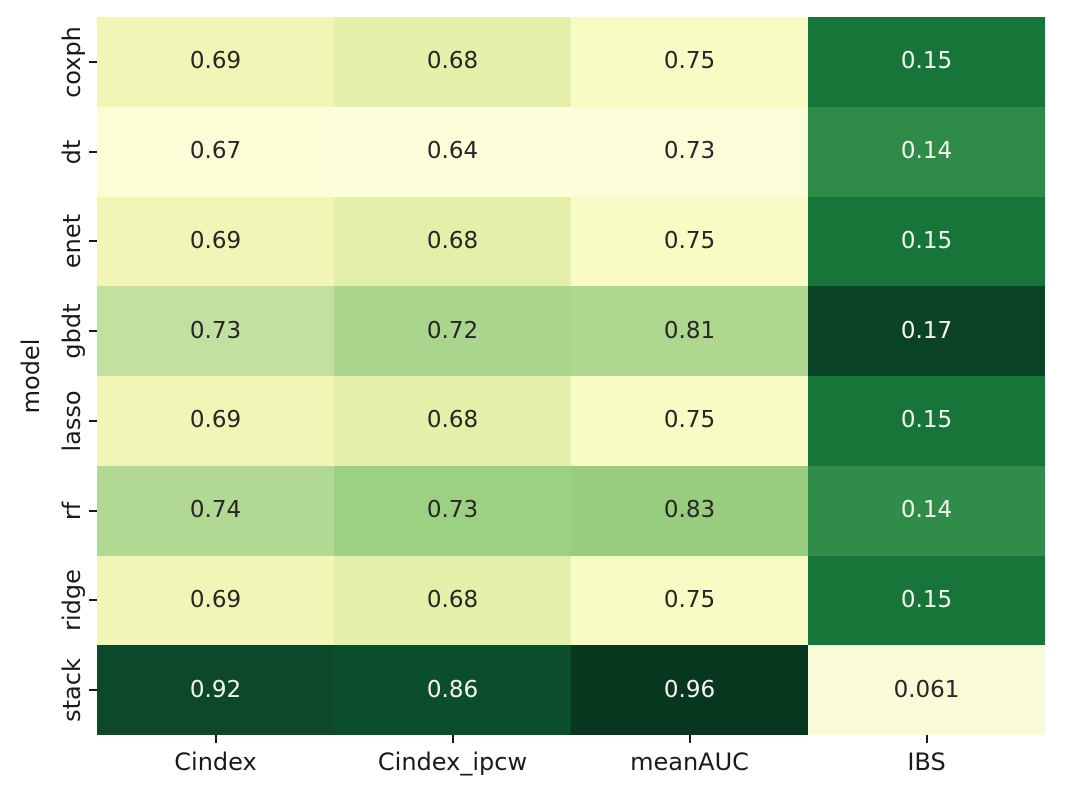 Image resolution: width=1080 pixels, height=799 pixels. What do you see at coordinates (689, 762) in the screenshot?
I see `x-tick-label-meanAUC: meanAUC` at bounding box center [689, 762].